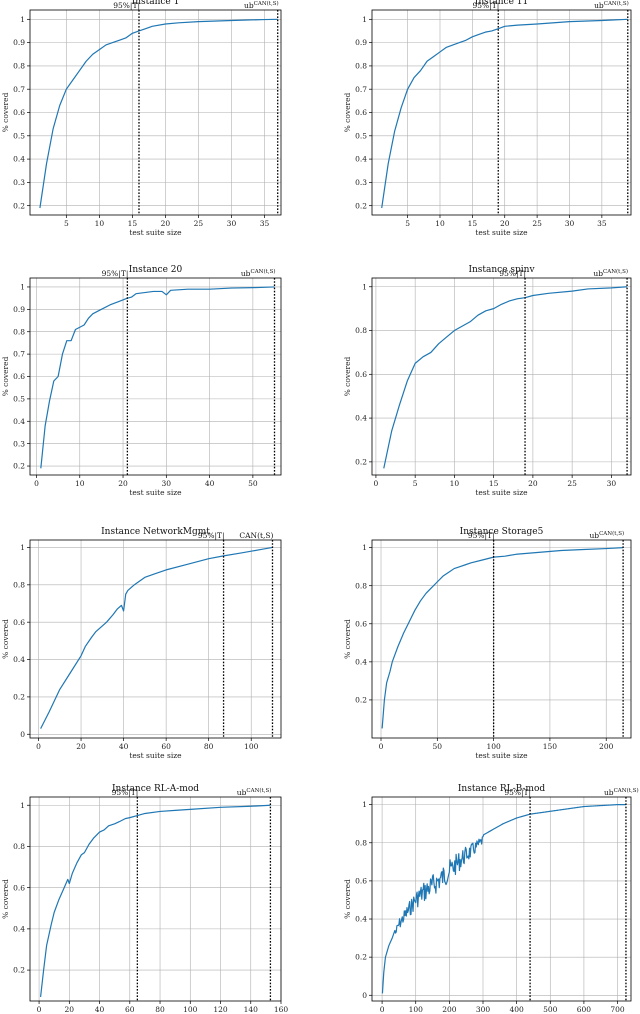 Image resolution: width=640 pixels, height=1014 pixels. I want to click on chart-title: Instance 11, so click(501, 3).